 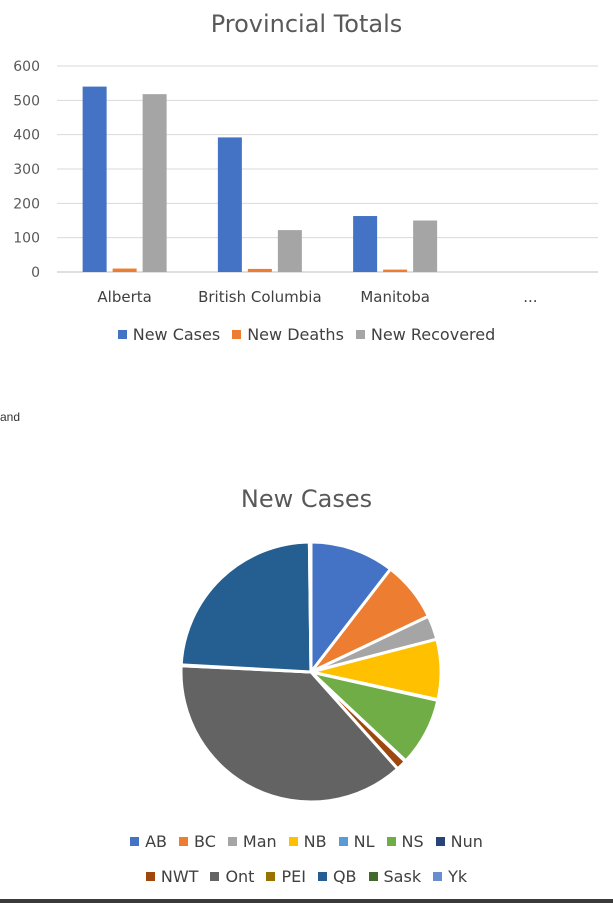 What do you see at coordinates (306, 901) in the screenshot?
I see `bottom-border` at bounding box center [306, 901].